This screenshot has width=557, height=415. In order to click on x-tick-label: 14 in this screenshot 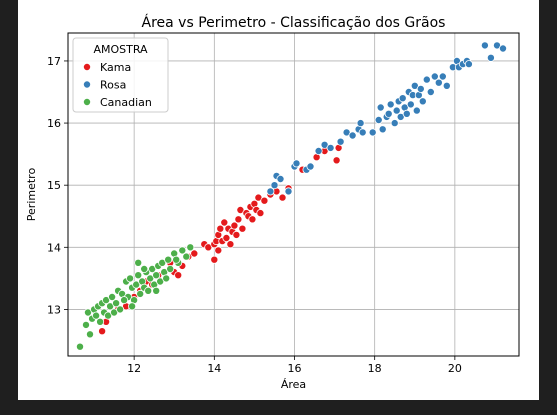, I will do `click(214, 368)`.